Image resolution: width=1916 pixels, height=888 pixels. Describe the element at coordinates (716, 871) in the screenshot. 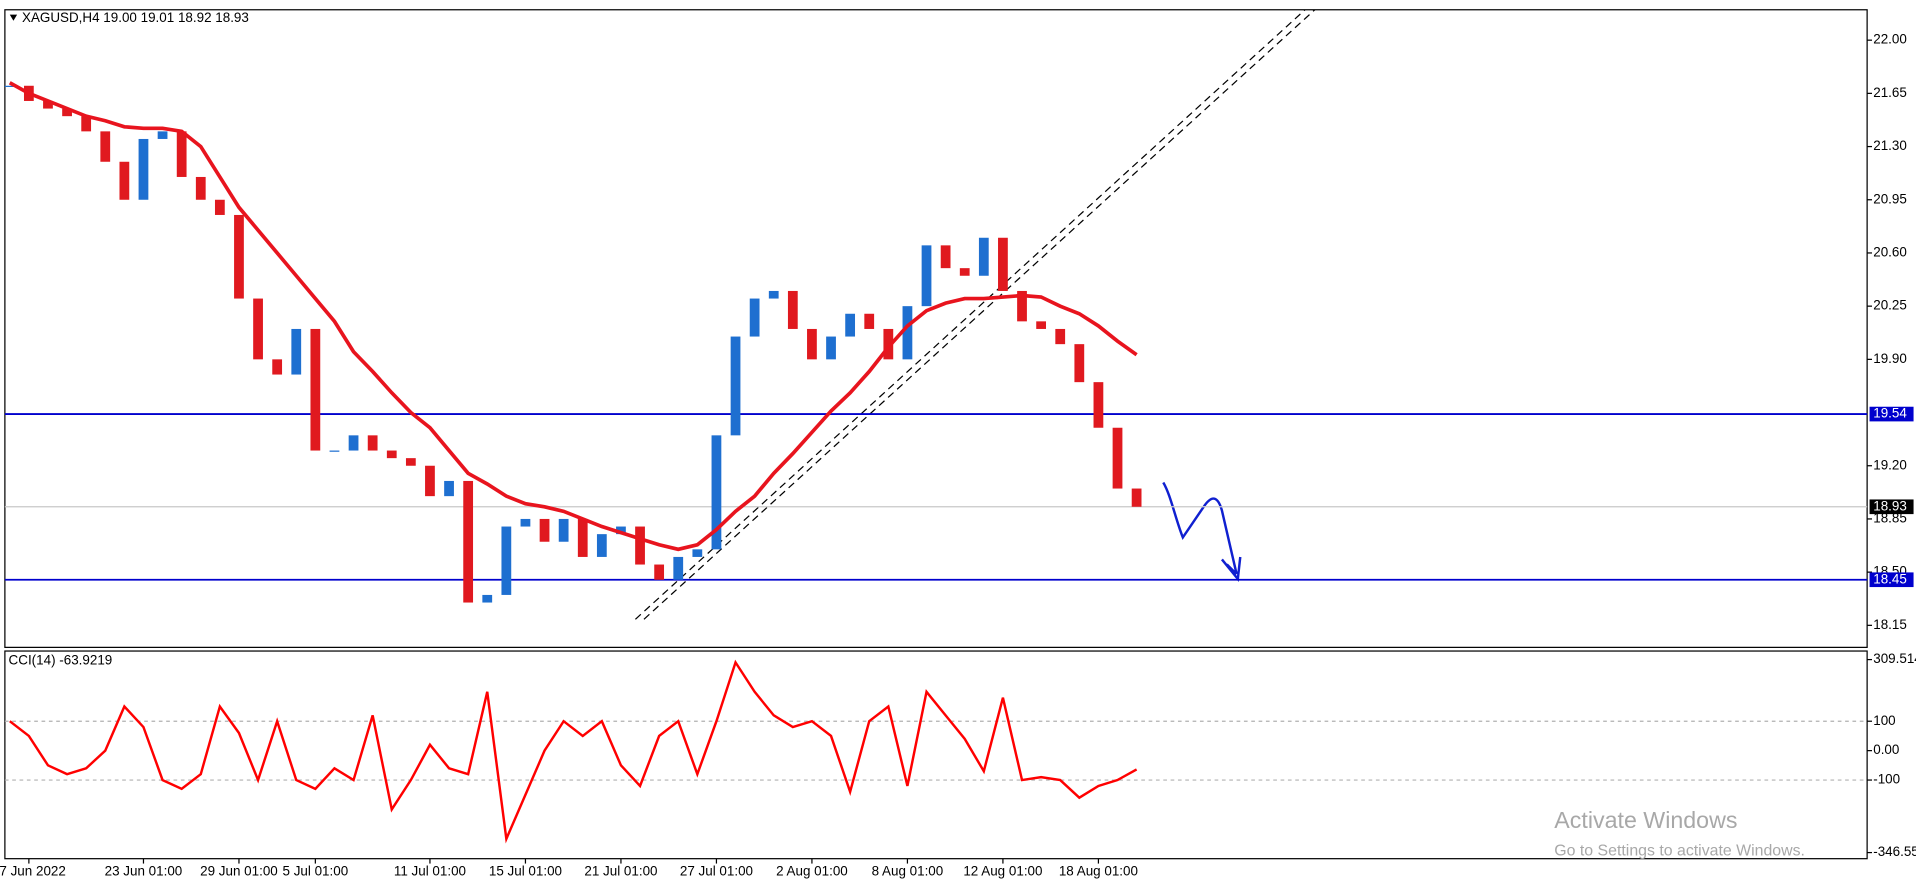

I see `x-tick-label: 27 Jul 01:00` at that location.